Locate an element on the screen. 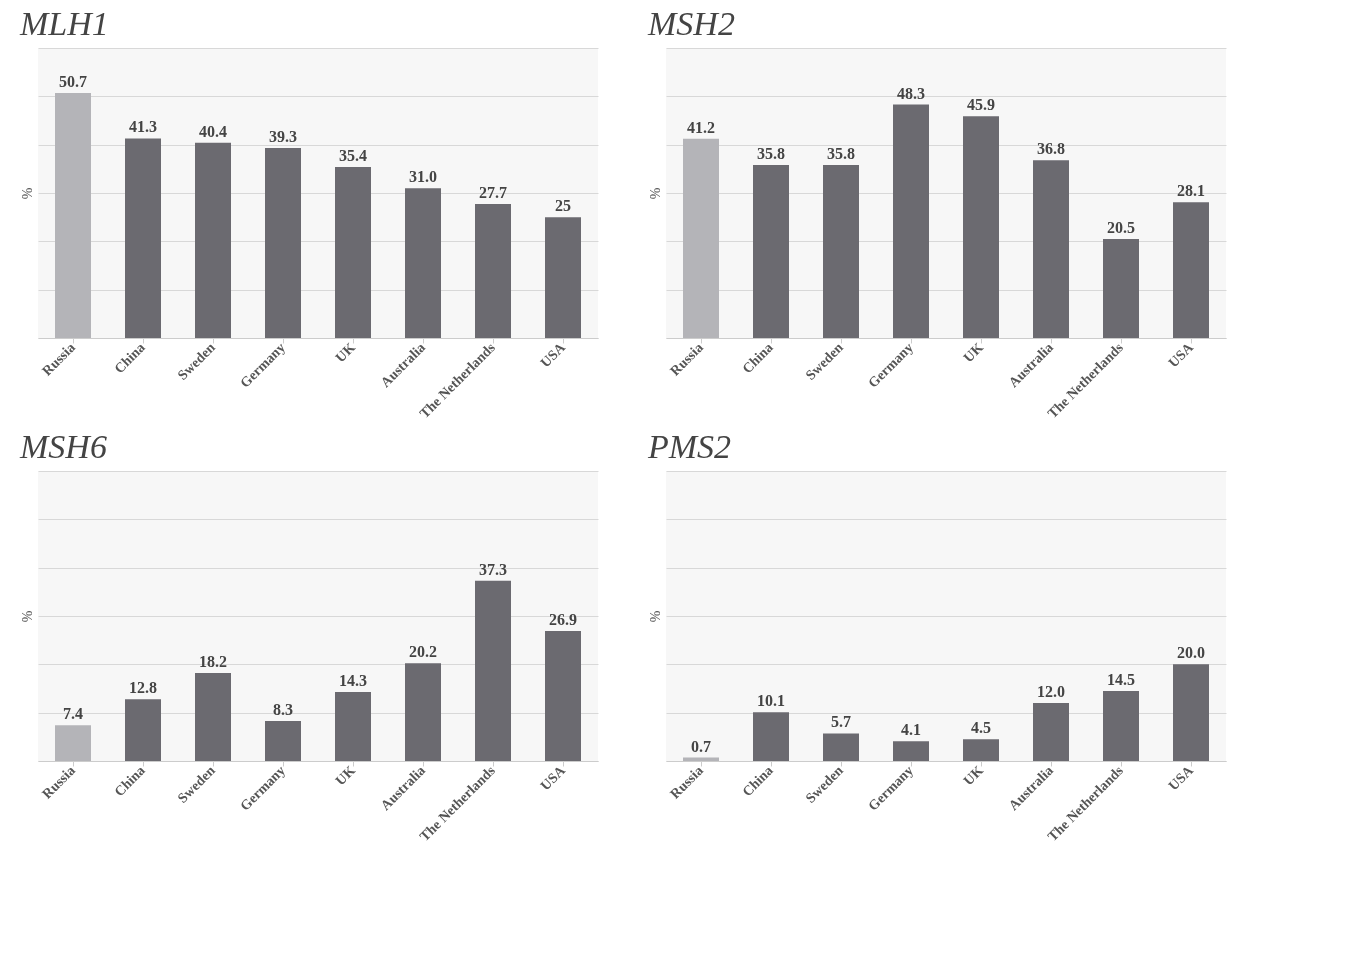 The width and height of the screenshot is (1368, 969). data-label: 50.7 is located at coordinates (73, 81).